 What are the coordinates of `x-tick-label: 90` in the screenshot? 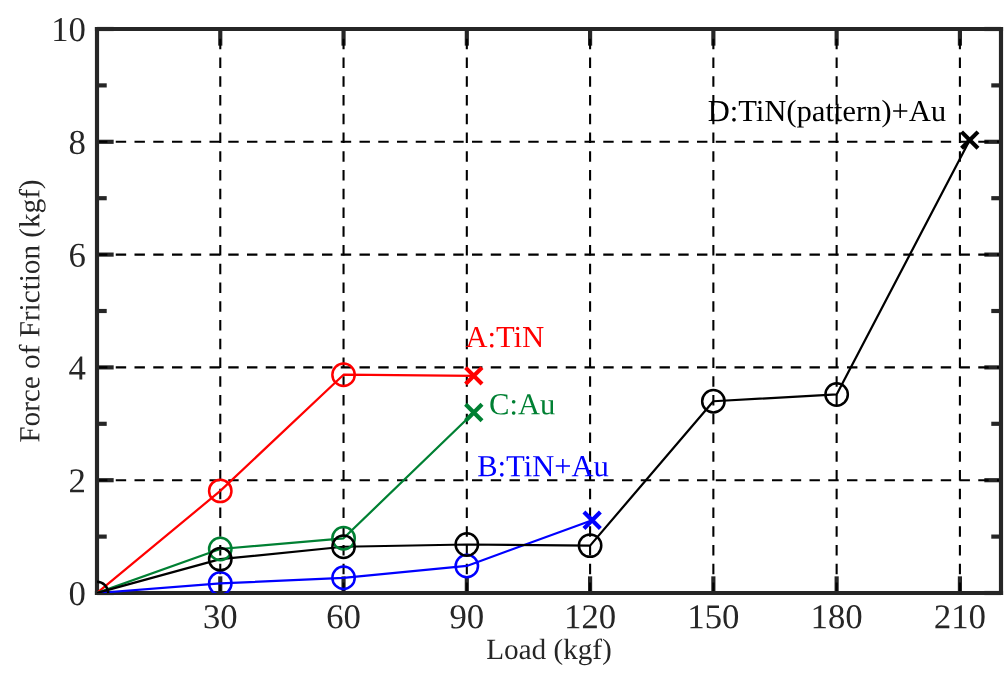 It's located at (466, 617).